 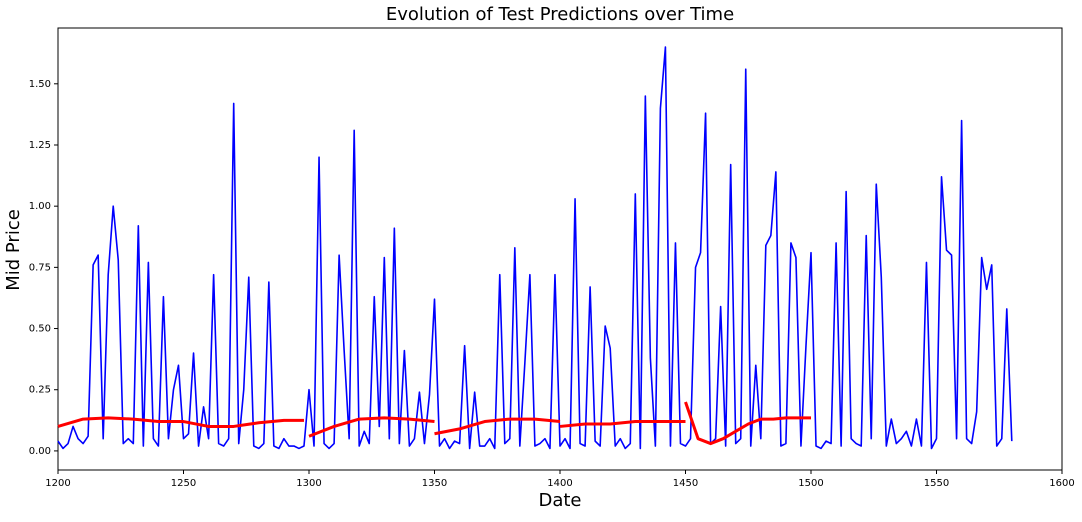 I want to click on x-tick-label: 1450, so click(x=685, y=483).